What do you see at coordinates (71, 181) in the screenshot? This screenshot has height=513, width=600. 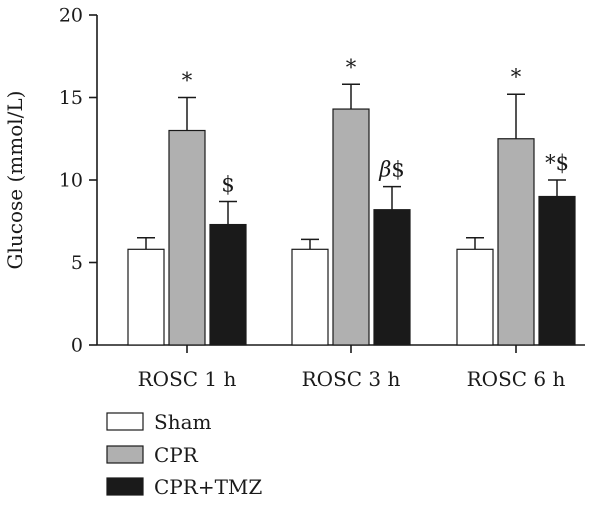 I see `y-tick-label: 10` at bounding box center [71, 181].